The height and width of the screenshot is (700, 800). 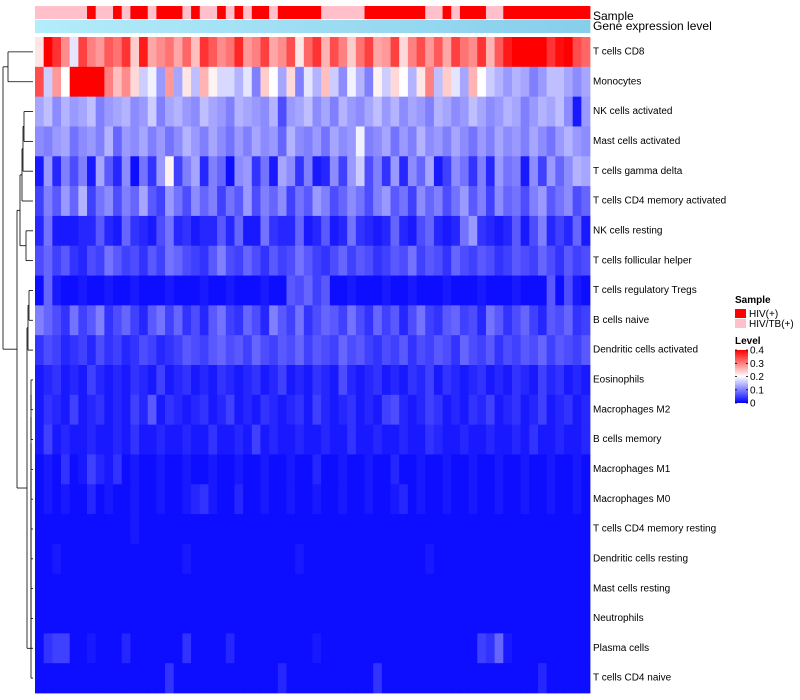 What do you see at coordinates (642, 260) in the screenshot?
I see `row-label: T cells follicular helper` at bounding box center [642, 260].